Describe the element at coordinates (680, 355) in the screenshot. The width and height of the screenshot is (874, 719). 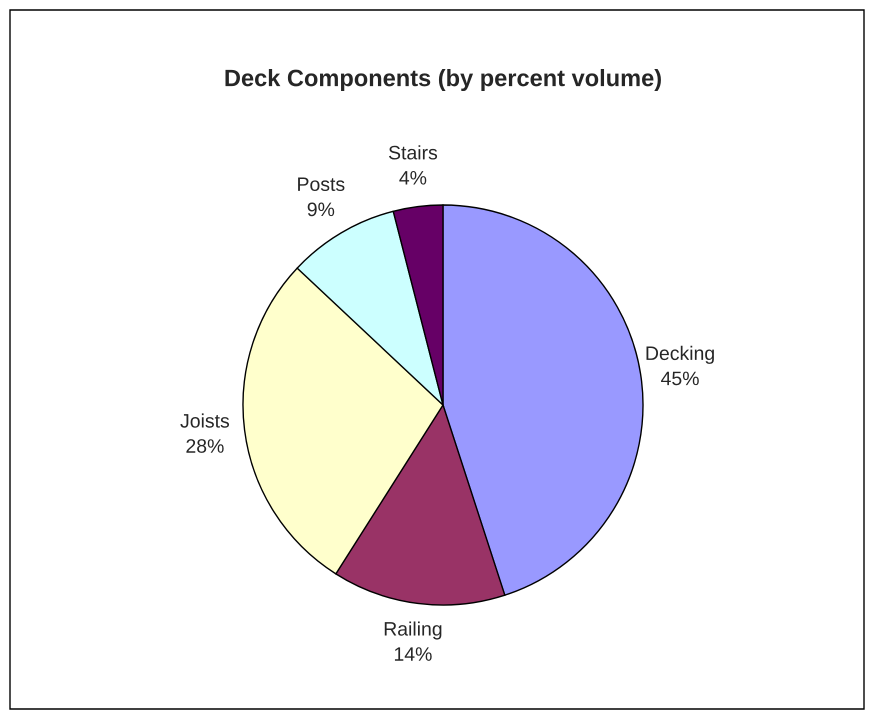
I see `slice-label: Decking` at that location.